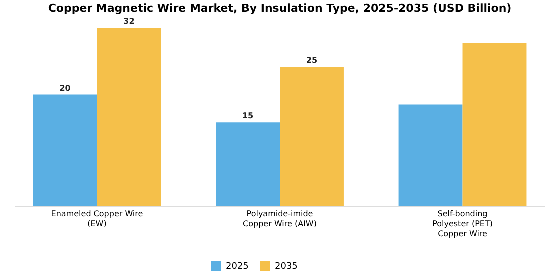 The height and width of the screenshot is (280, 560). Describe the element at coordinates (280, 8) in the screenshot. I see `chart-title: Copper Magnetic Wire Market, By Insulation Type, 2025-2035 (USD Billion)` at that location.